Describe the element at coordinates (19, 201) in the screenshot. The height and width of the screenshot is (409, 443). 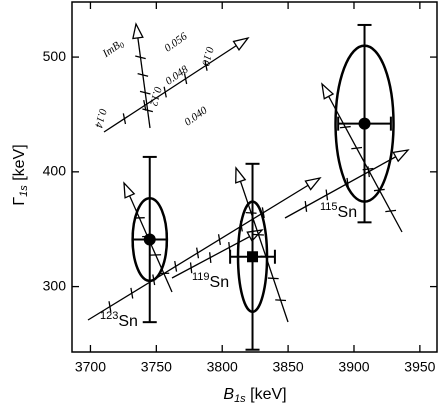
I see `y-label-symbol: Γ` at that location.